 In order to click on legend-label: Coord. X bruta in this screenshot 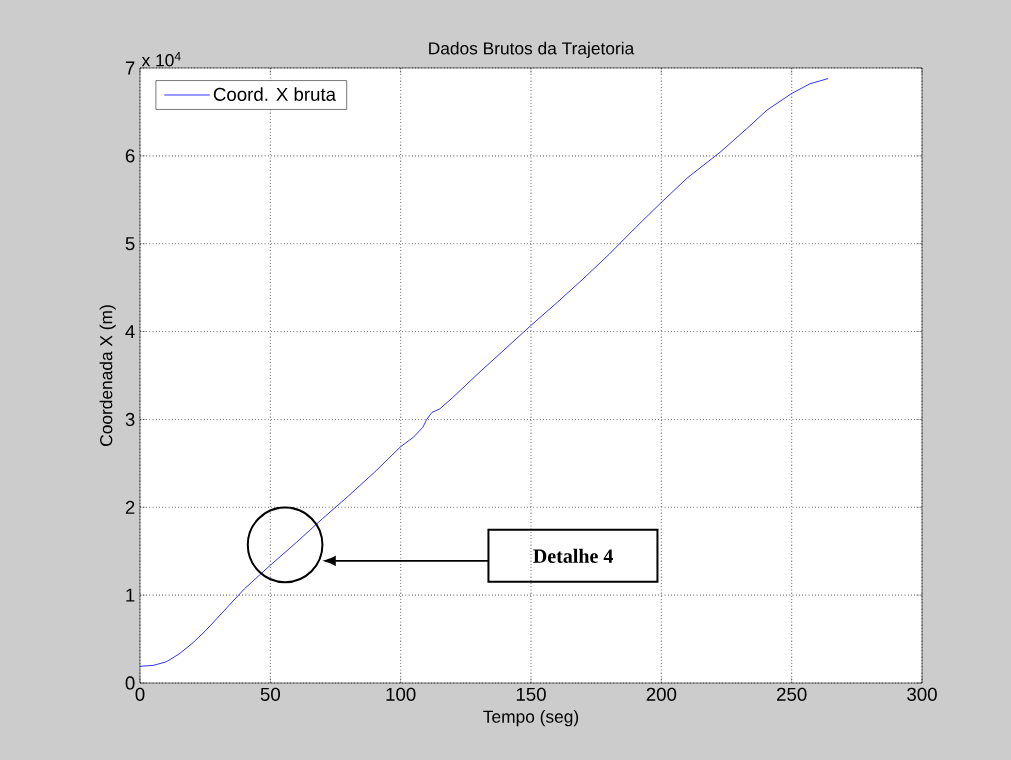, I will do `click(275, 94)`.